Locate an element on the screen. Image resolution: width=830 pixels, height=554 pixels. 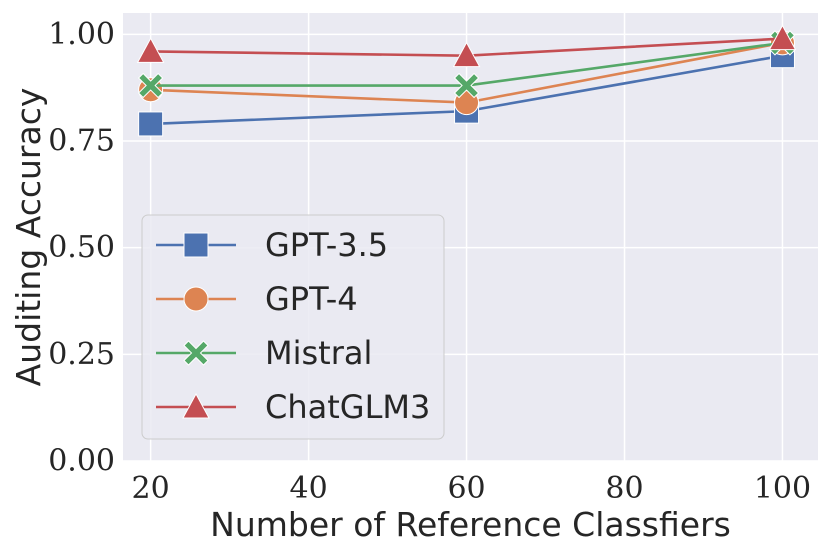
x-tick-label: 20 is located at coordinates (151, 488).